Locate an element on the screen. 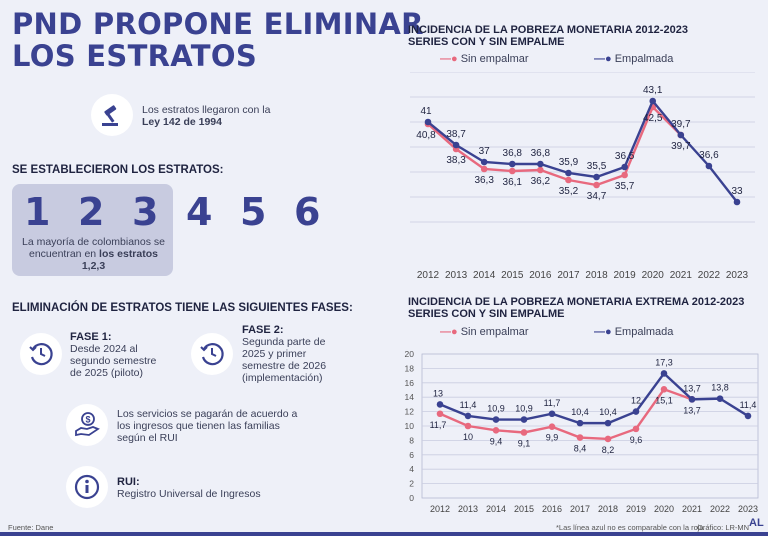  data-label: 34,7 is located at coordinates (597, 196).